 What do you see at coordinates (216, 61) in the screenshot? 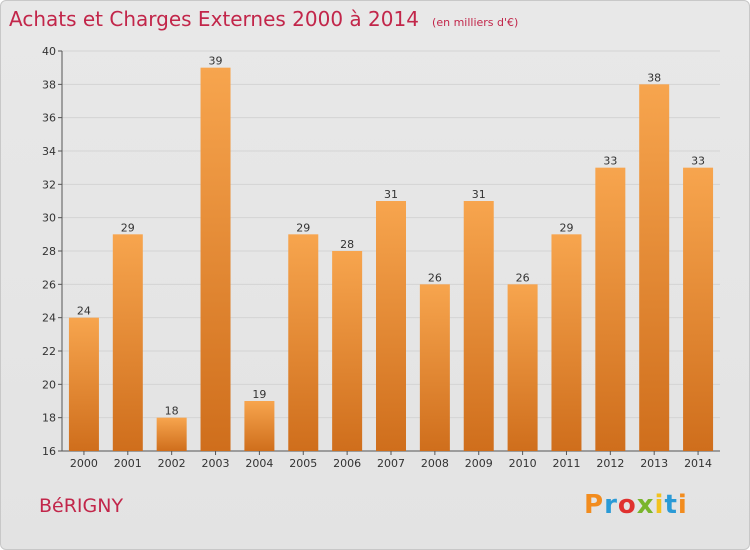
I see `data-label: 39` at bounding box center [216, 61].